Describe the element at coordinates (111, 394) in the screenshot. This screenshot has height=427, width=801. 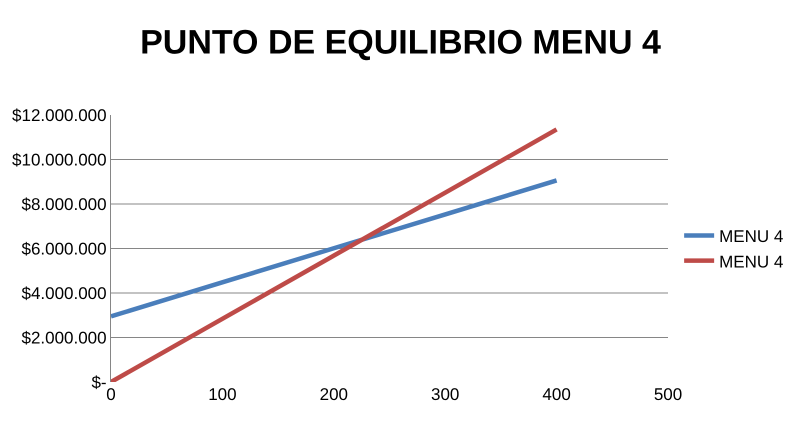
I see `x-tick-label: 0` at that location.